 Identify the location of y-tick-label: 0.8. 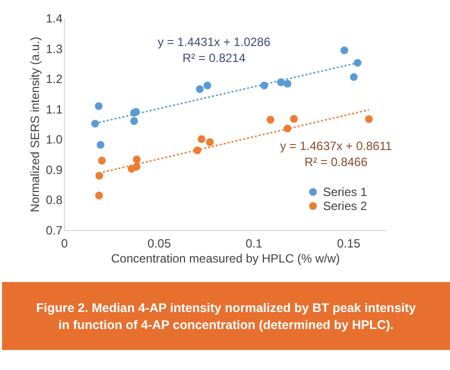
(54, 200).